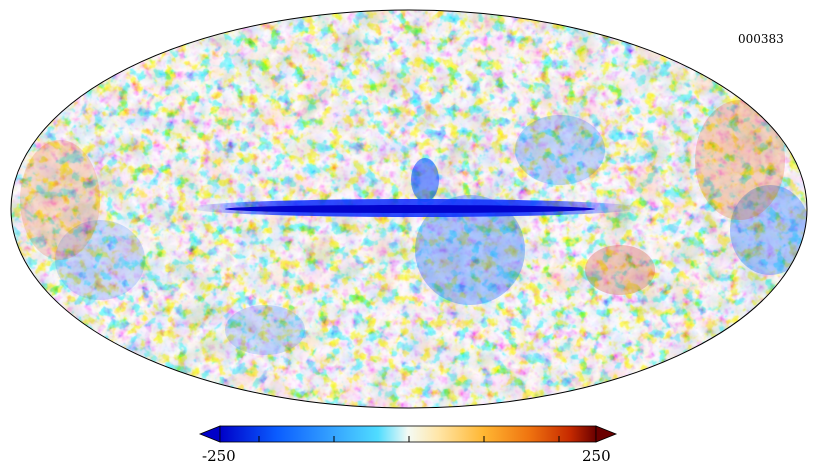  Describe the element at coordinates (219, 456) in the screenshot. I see `colorbar-min-label: -250` at that location.